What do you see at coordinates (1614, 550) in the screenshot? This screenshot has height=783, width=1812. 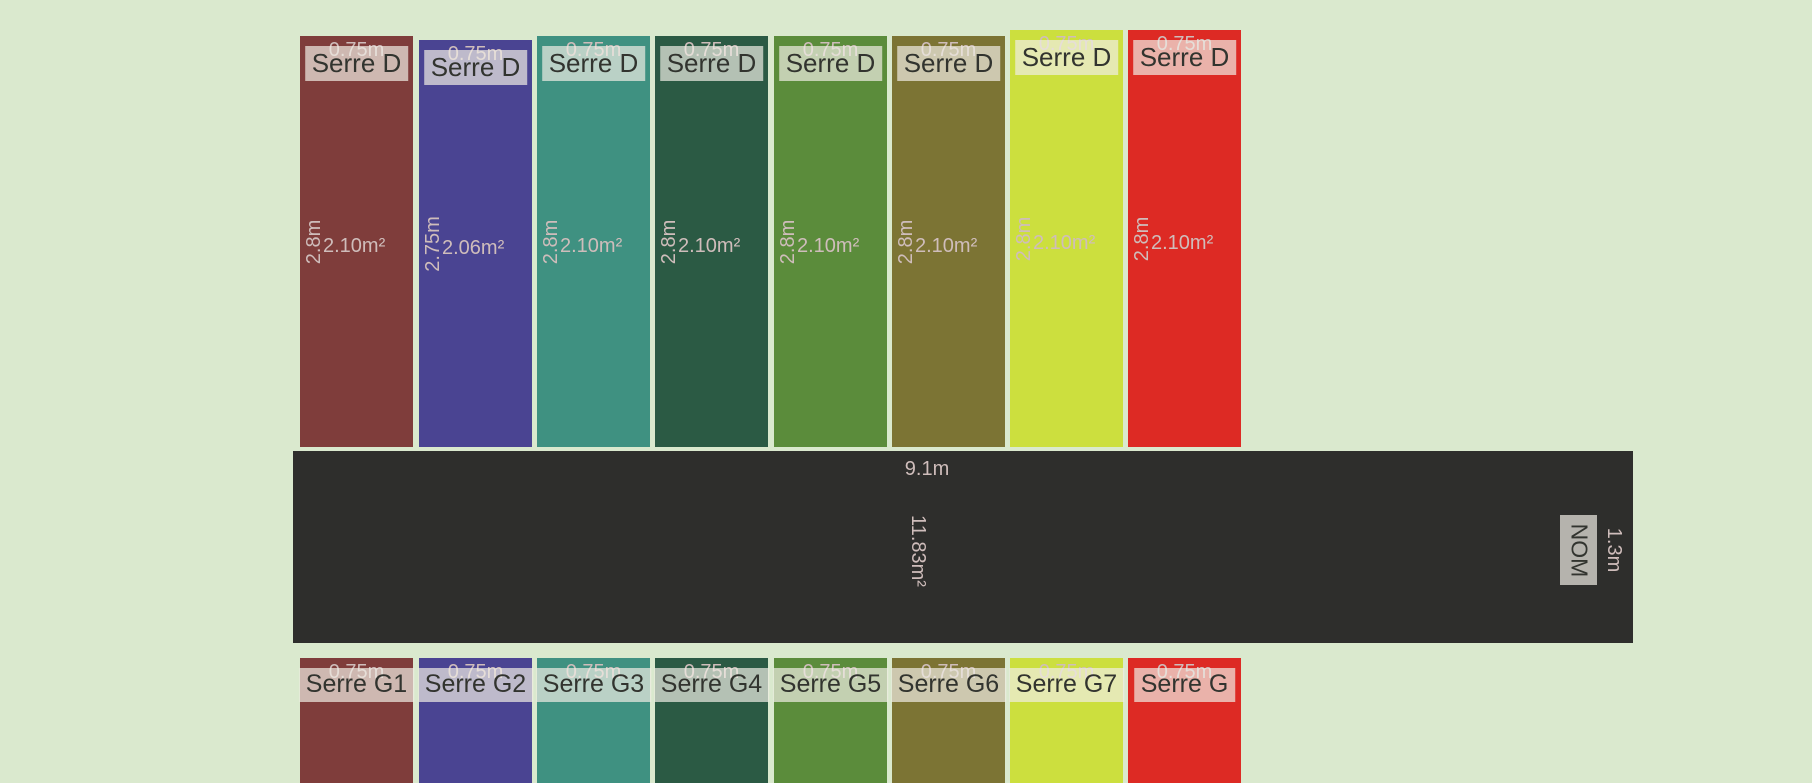 I see `bed-thickness-label: 1.3m` at bounding box center [1614, 550].